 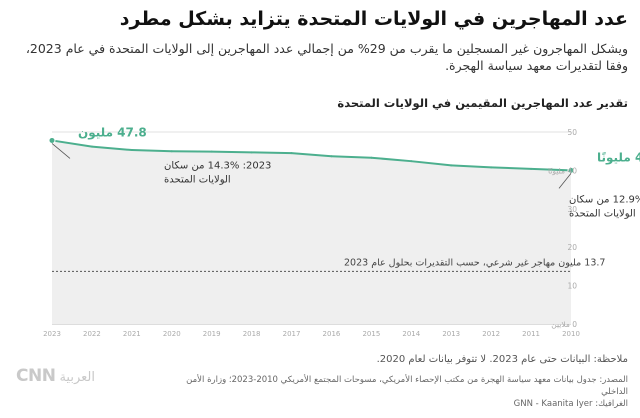 I want to click on end-value-label: 47.8 مليون, so click(x=112, y=132).